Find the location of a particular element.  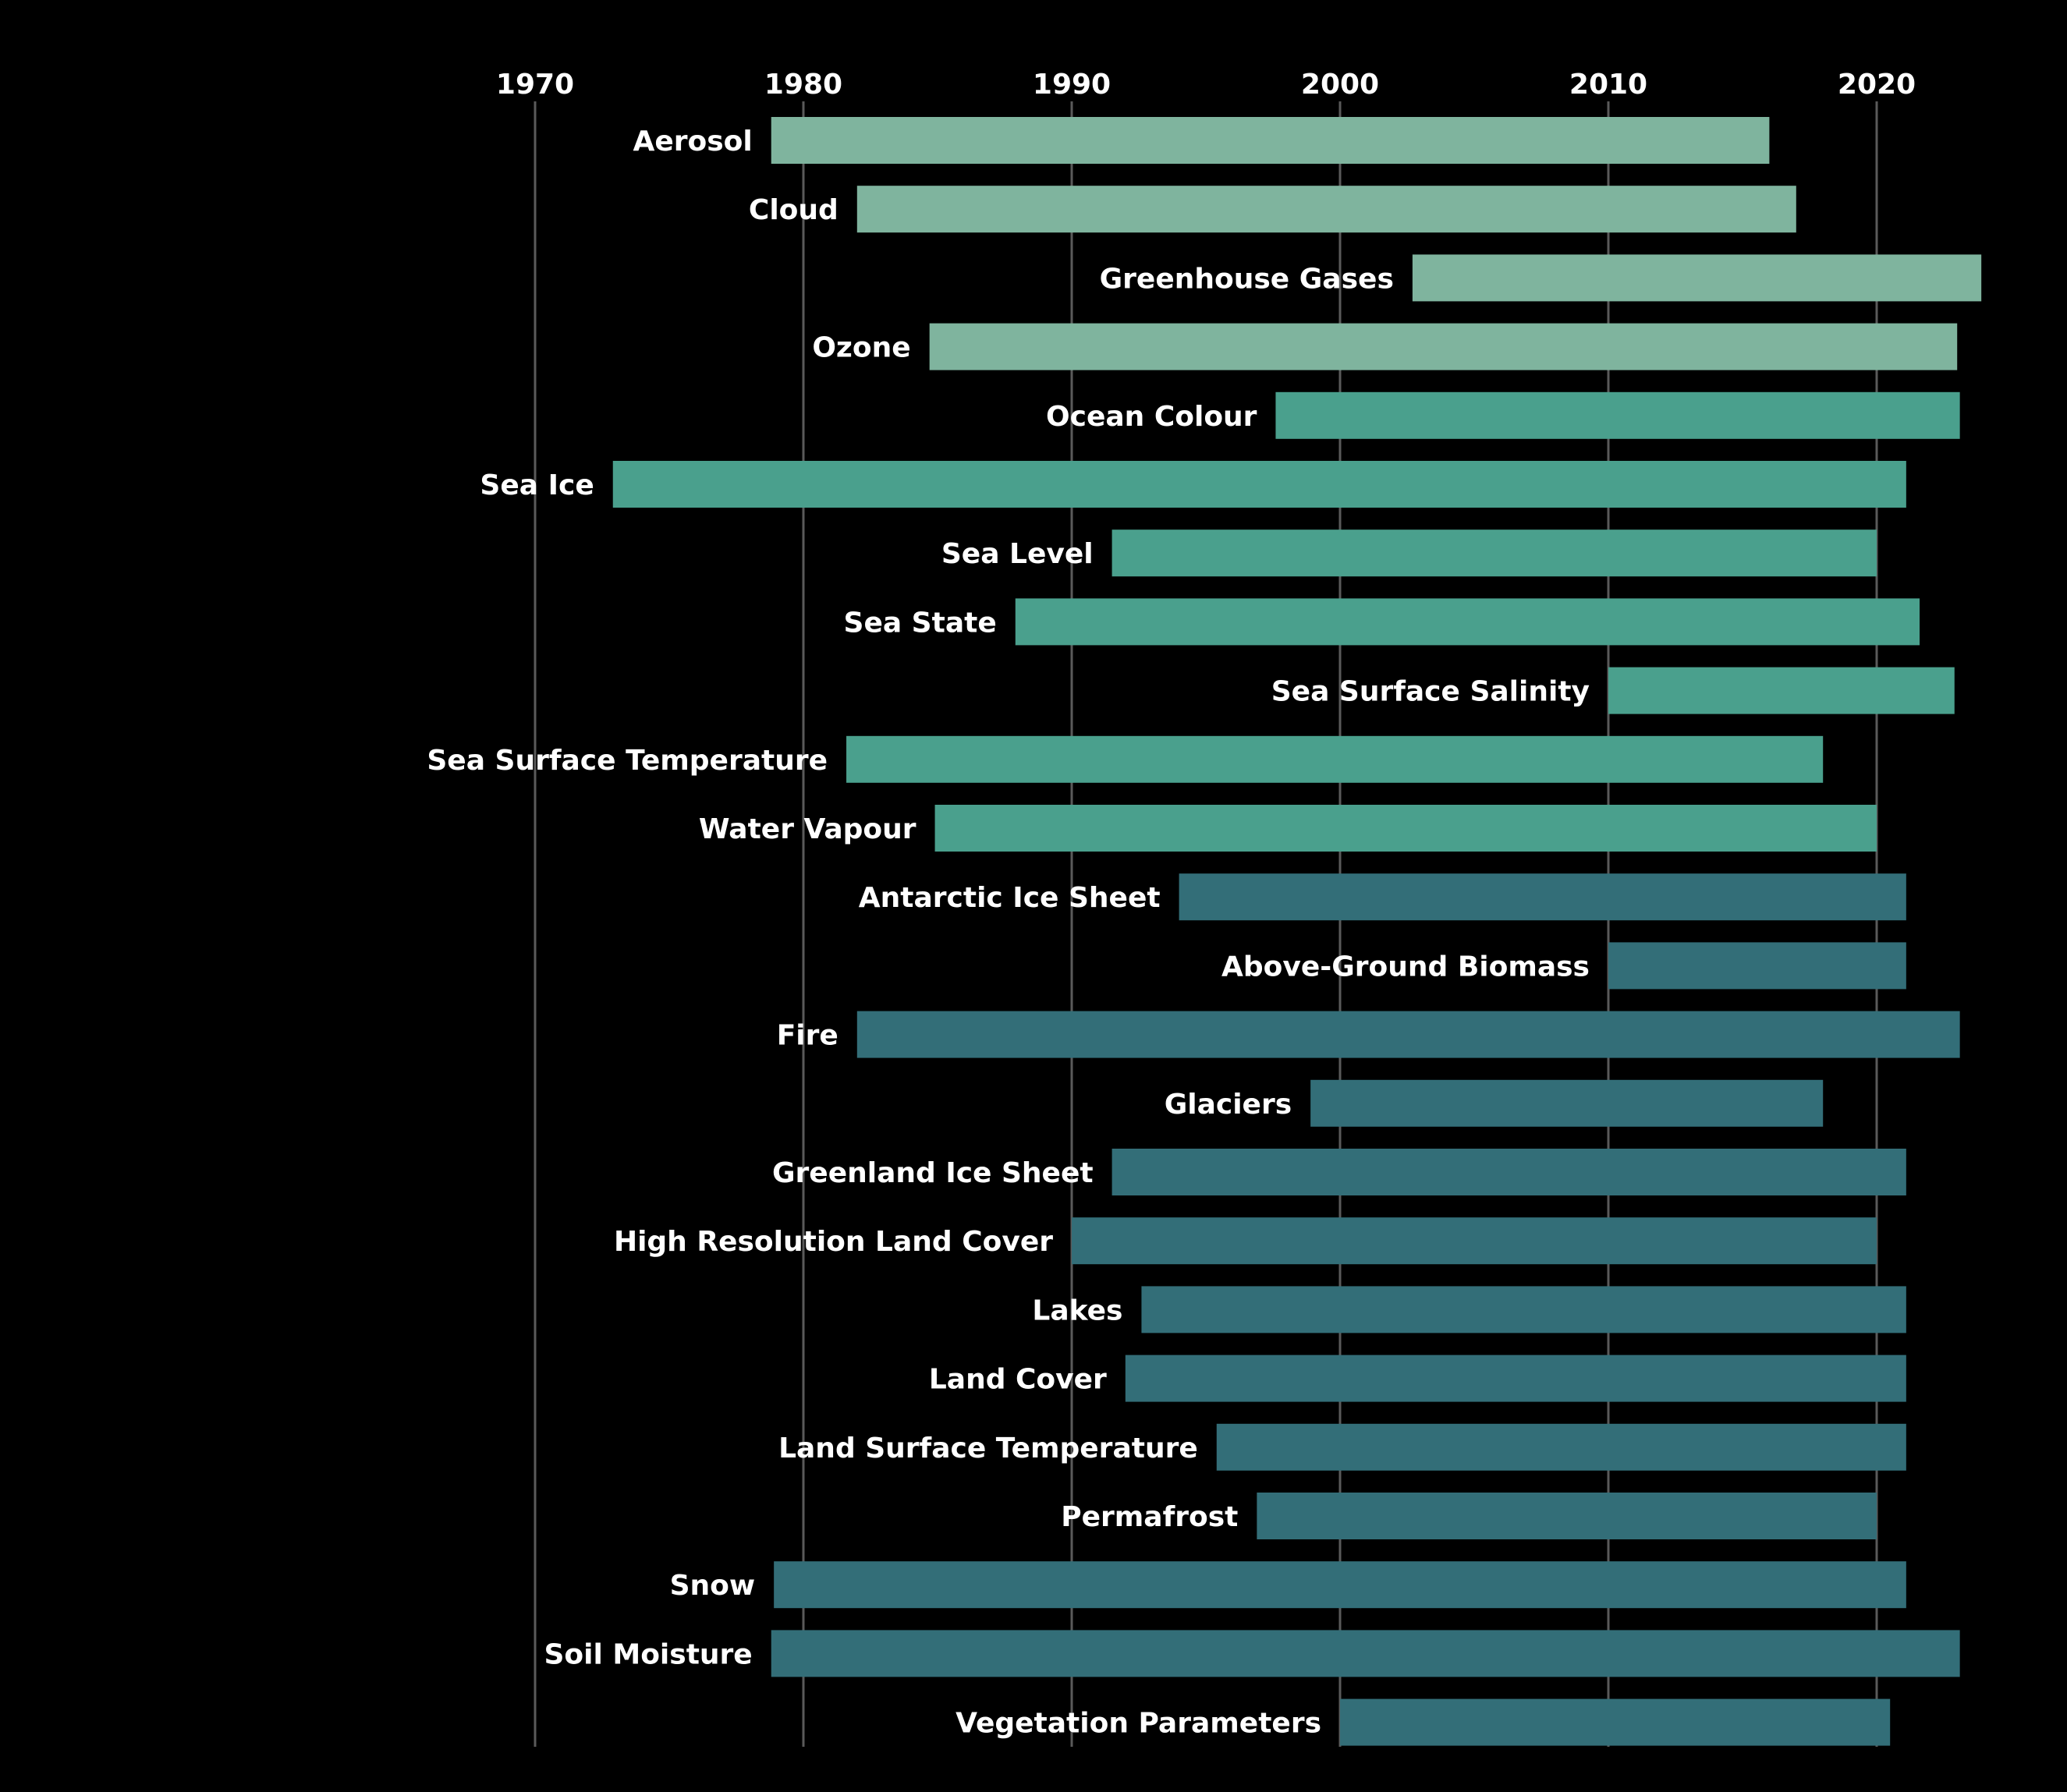

bar-permafrost is located at coordinates (1567, 1516).